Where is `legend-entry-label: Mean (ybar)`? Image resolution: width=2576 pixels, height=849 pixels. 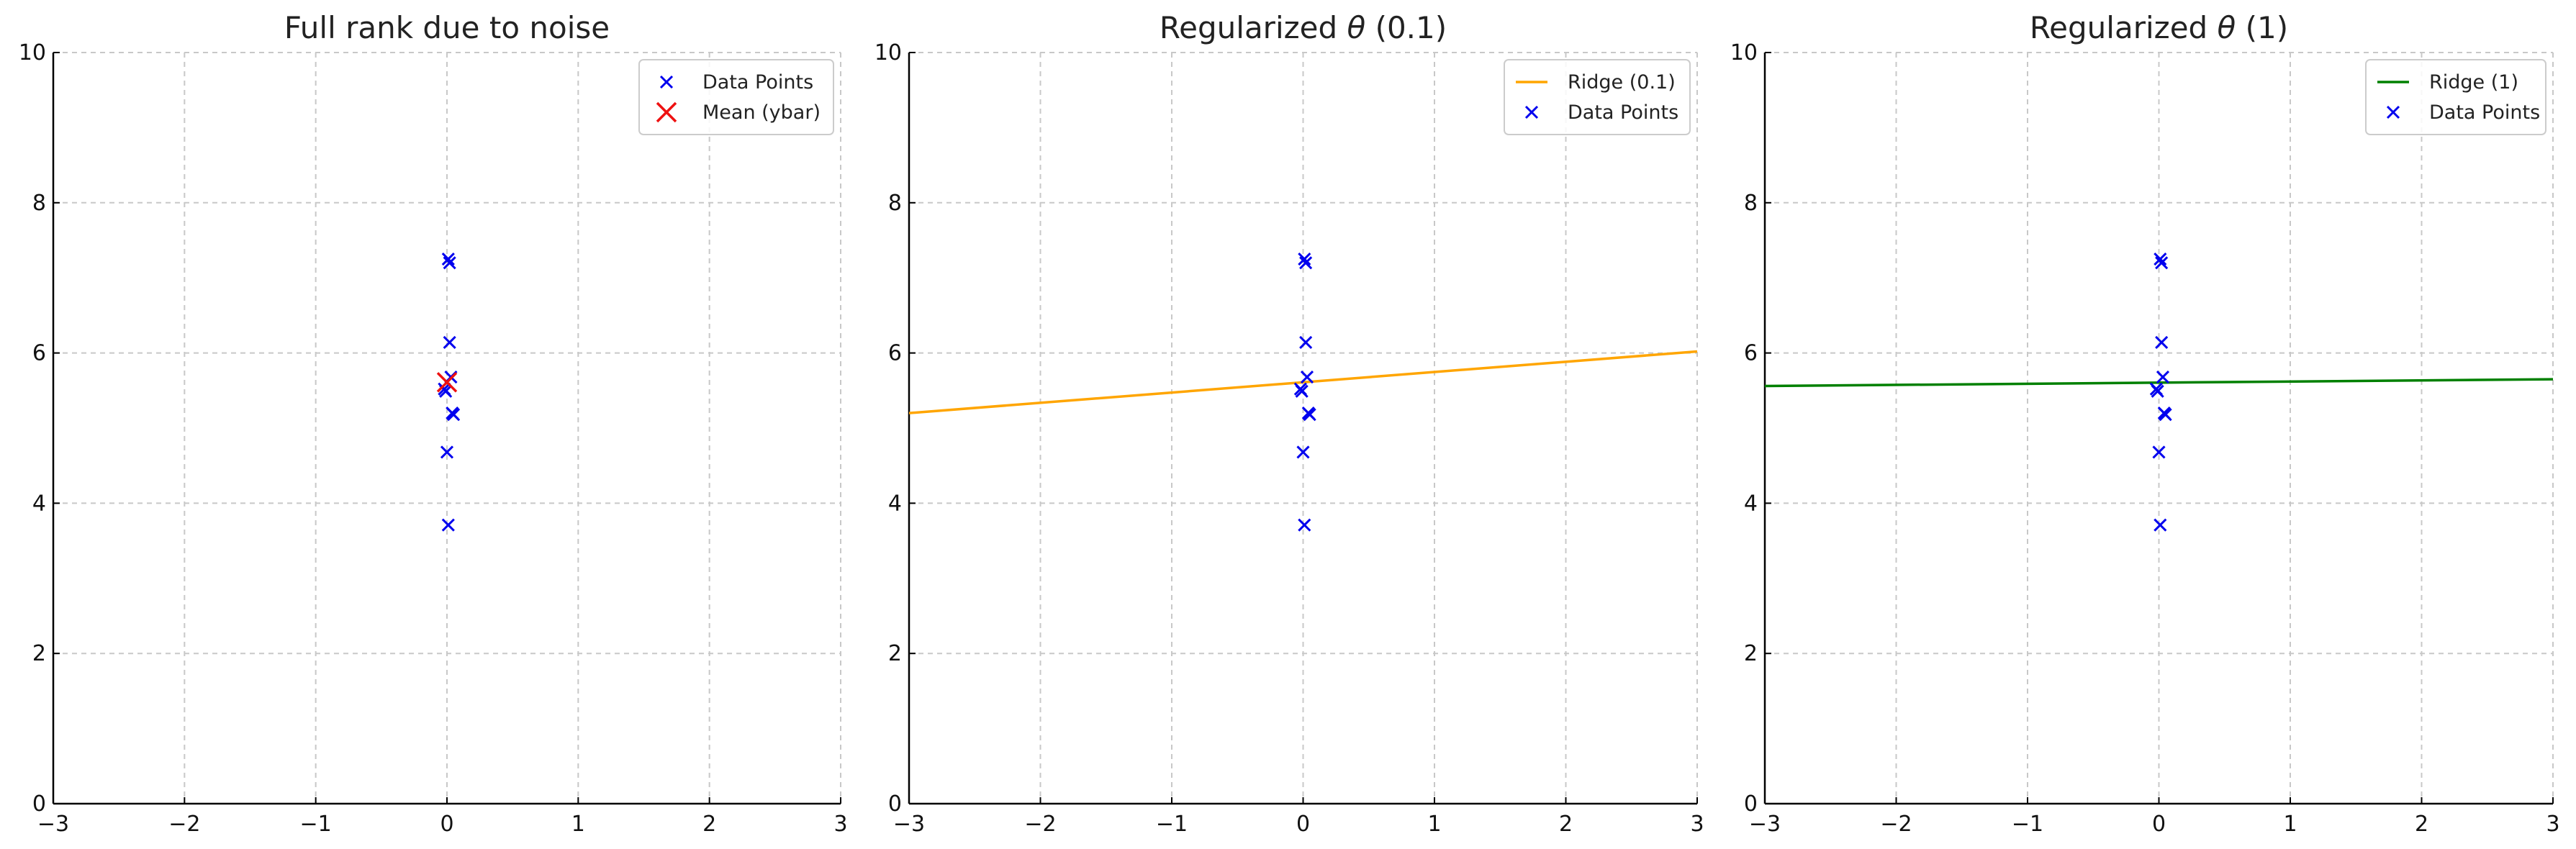
legend-entry-label: Mean (ybar) is located at coordinates (761, 113).